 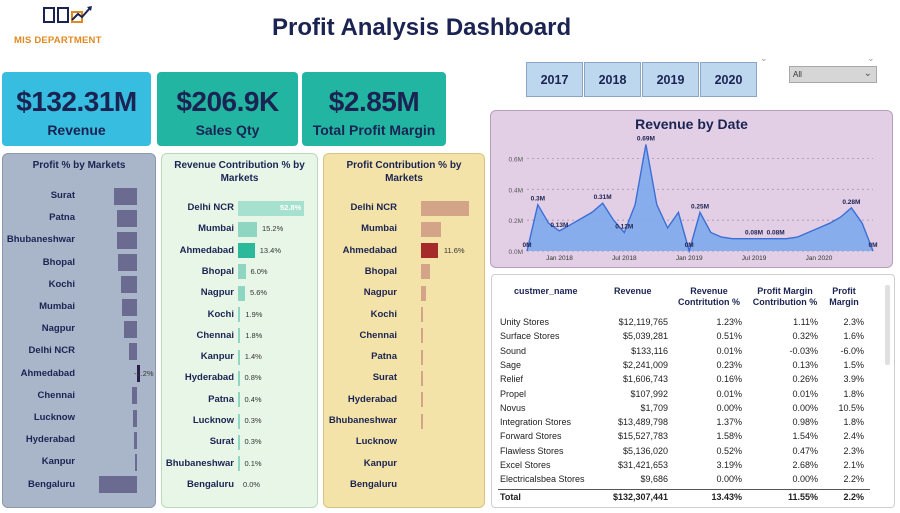 I want to click on market-label: Bhubaneshwar, so click(x=40, y=240).